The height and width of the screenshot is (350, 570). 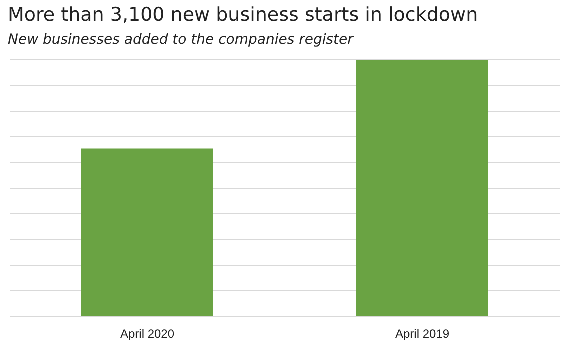 What do you see at coordinates (181, 40) in the screenshot?
I see `chart-subtitle: New businesses added to the companies register` at bounding box center [181, 40].